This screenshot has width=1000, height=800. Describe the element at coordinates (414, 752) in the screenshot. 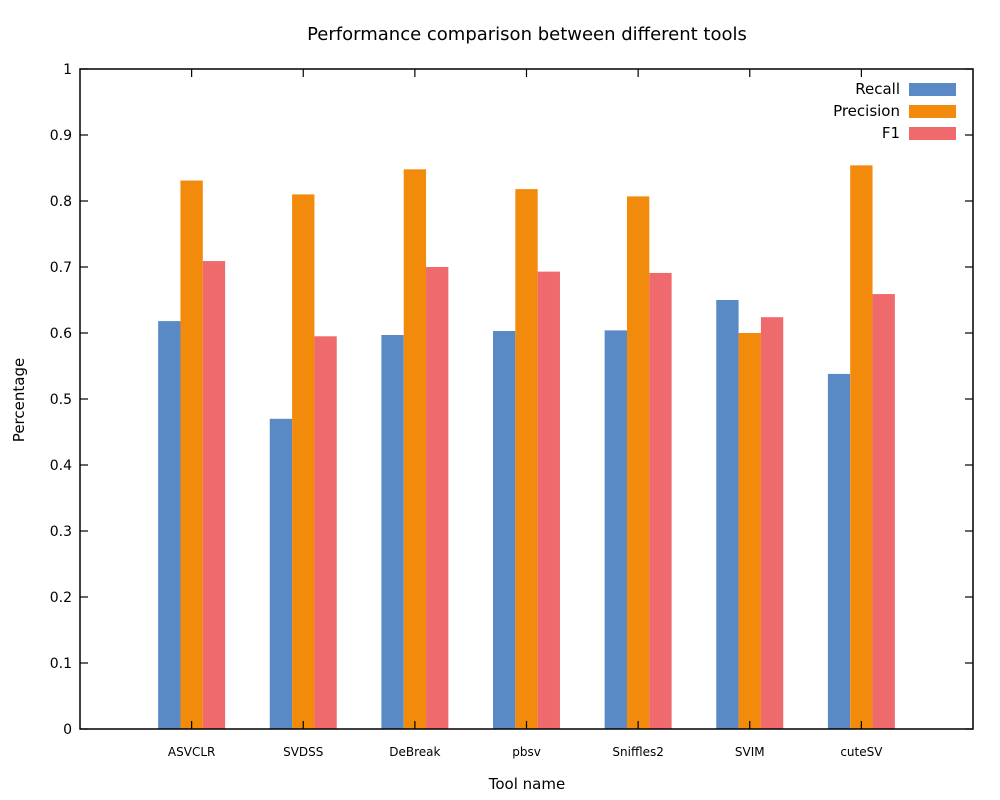

I see `x-tick-label: DeBreak` at that location.